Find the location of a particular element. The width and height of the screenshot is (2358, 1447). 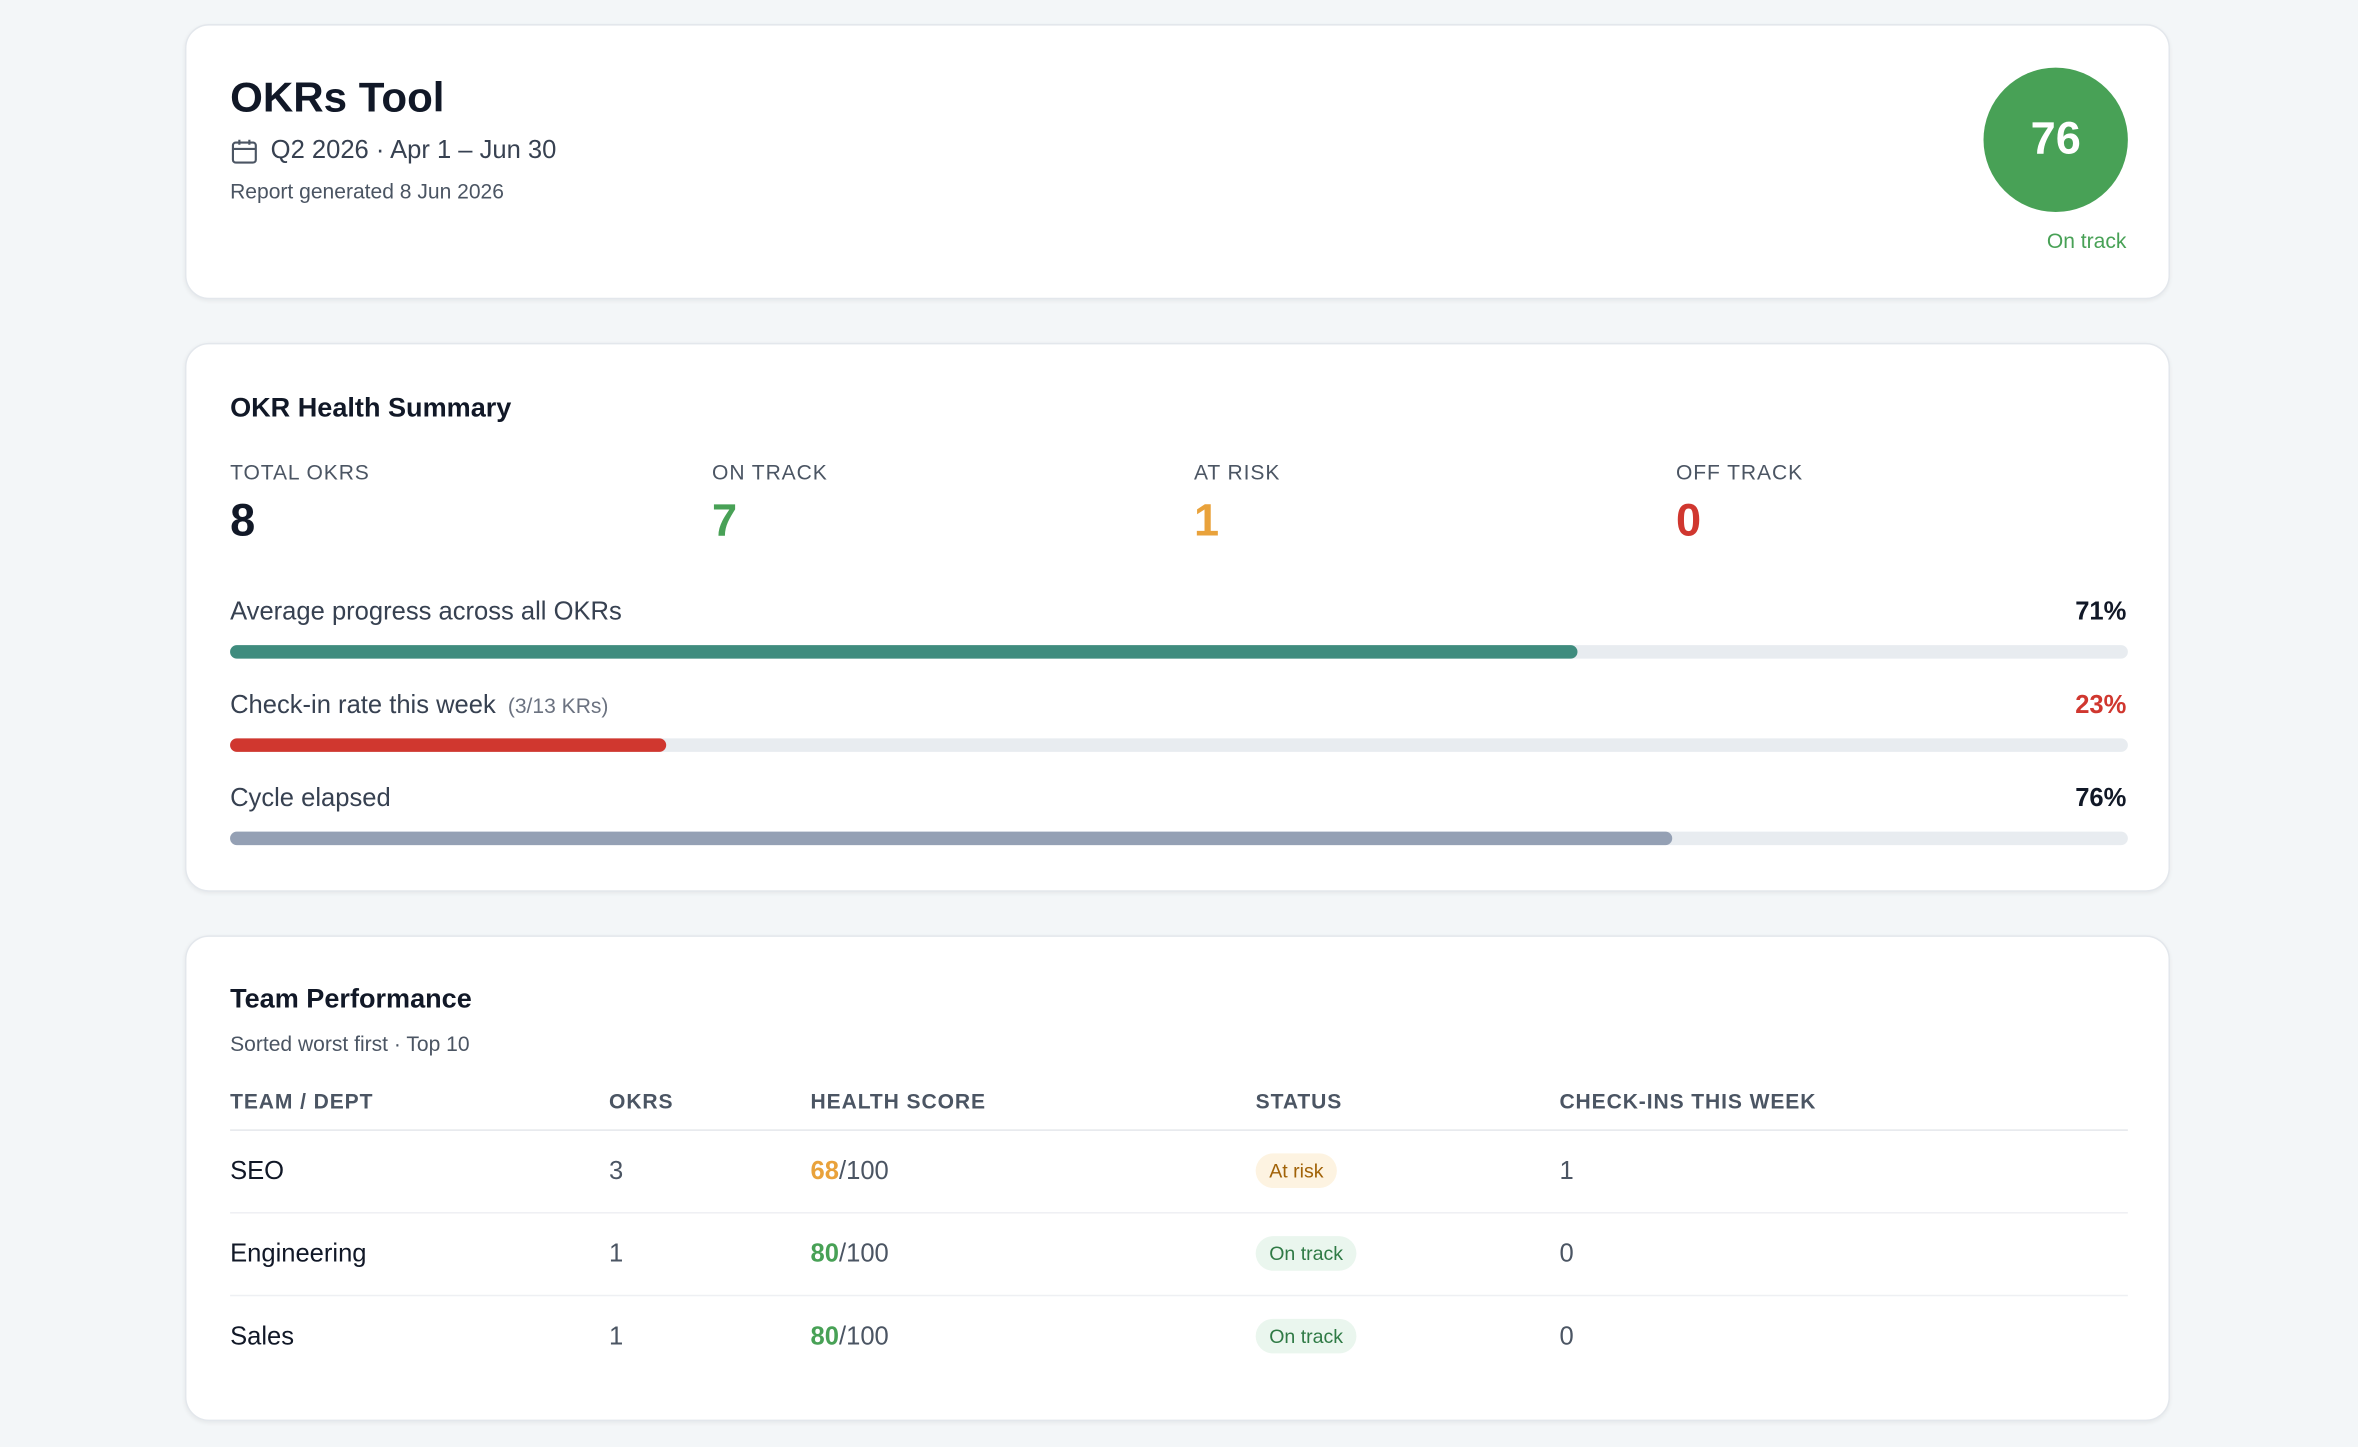

progress-name: Average progress across all OKRs is located at coordinates (426, 611).